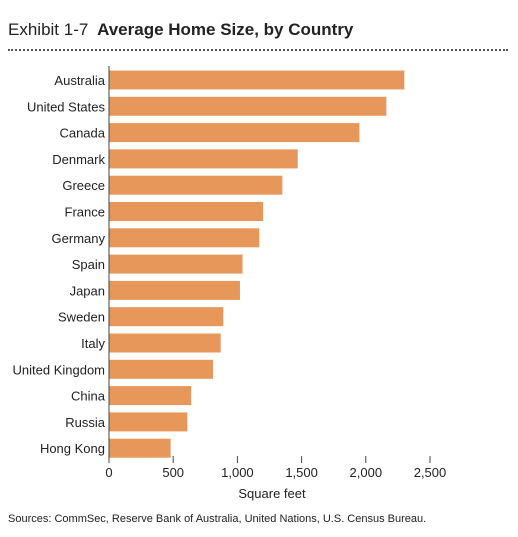  What do you see at coordinates (78, 159) in the screenshot?
I see `category-label: Denmark` at bounding box center [78, 159].